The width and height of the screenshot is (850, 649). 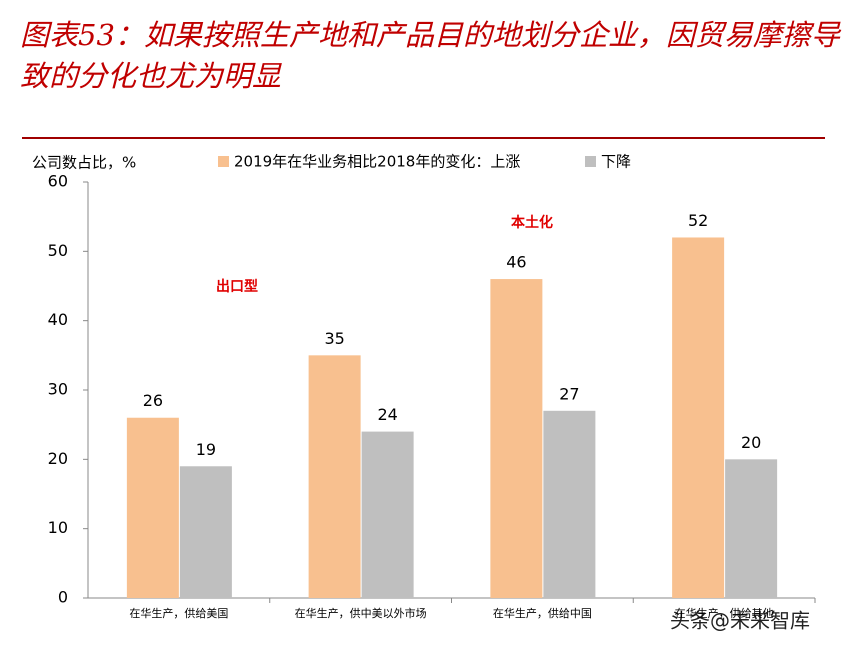 What do you see at coordinates (361, 613) in the screenshot?
I see `x-tick-label: 在华生产，供中美以外市场` at bounding box center [361, 613].